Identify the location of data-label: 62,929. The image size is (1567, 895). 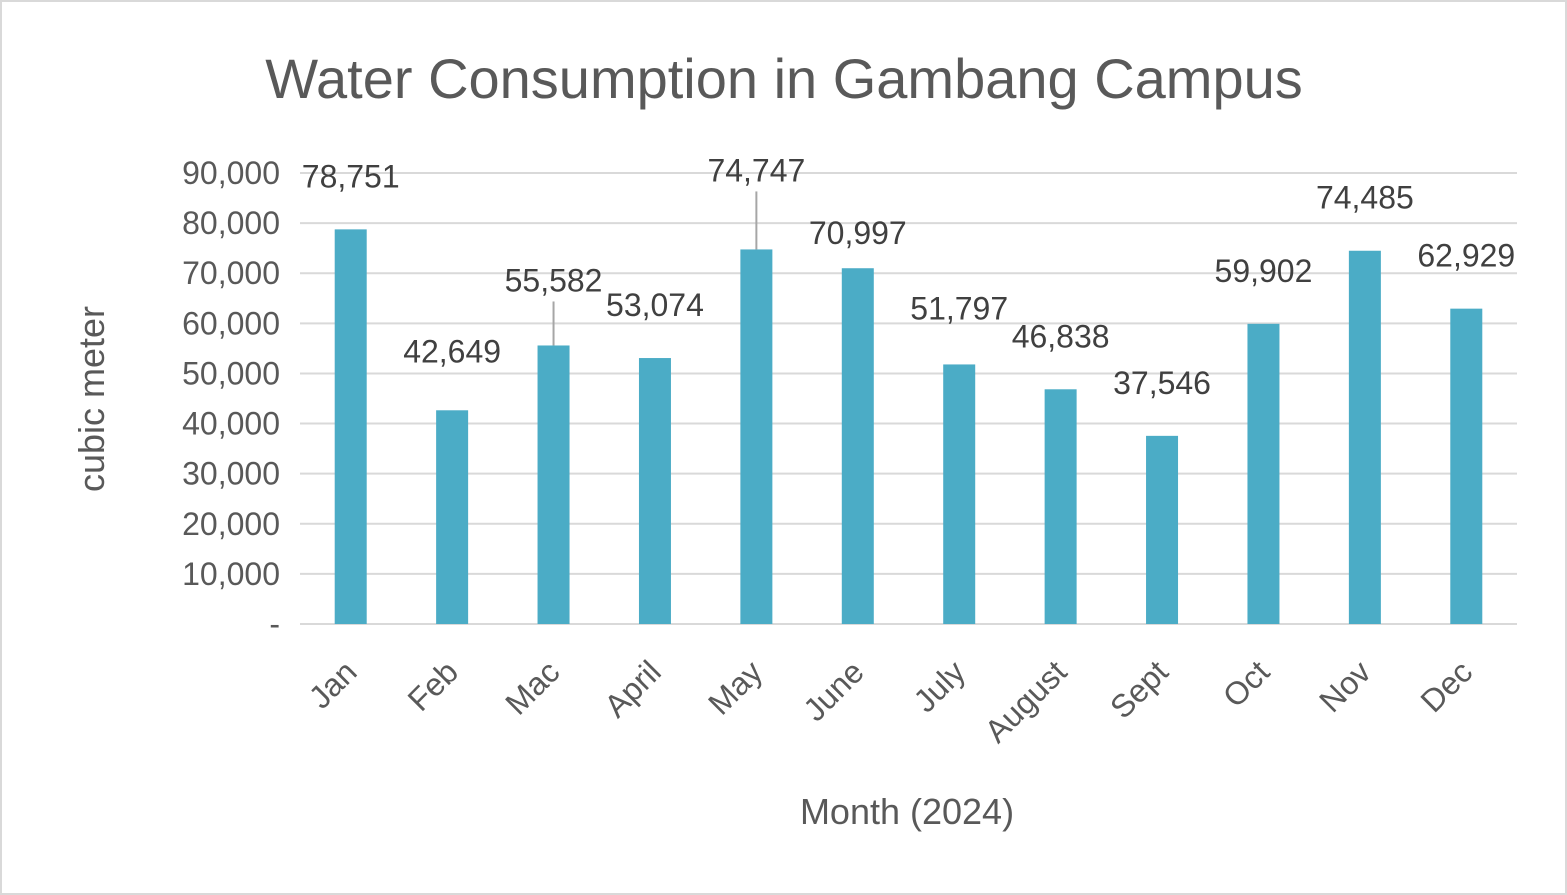
(1466, 256).